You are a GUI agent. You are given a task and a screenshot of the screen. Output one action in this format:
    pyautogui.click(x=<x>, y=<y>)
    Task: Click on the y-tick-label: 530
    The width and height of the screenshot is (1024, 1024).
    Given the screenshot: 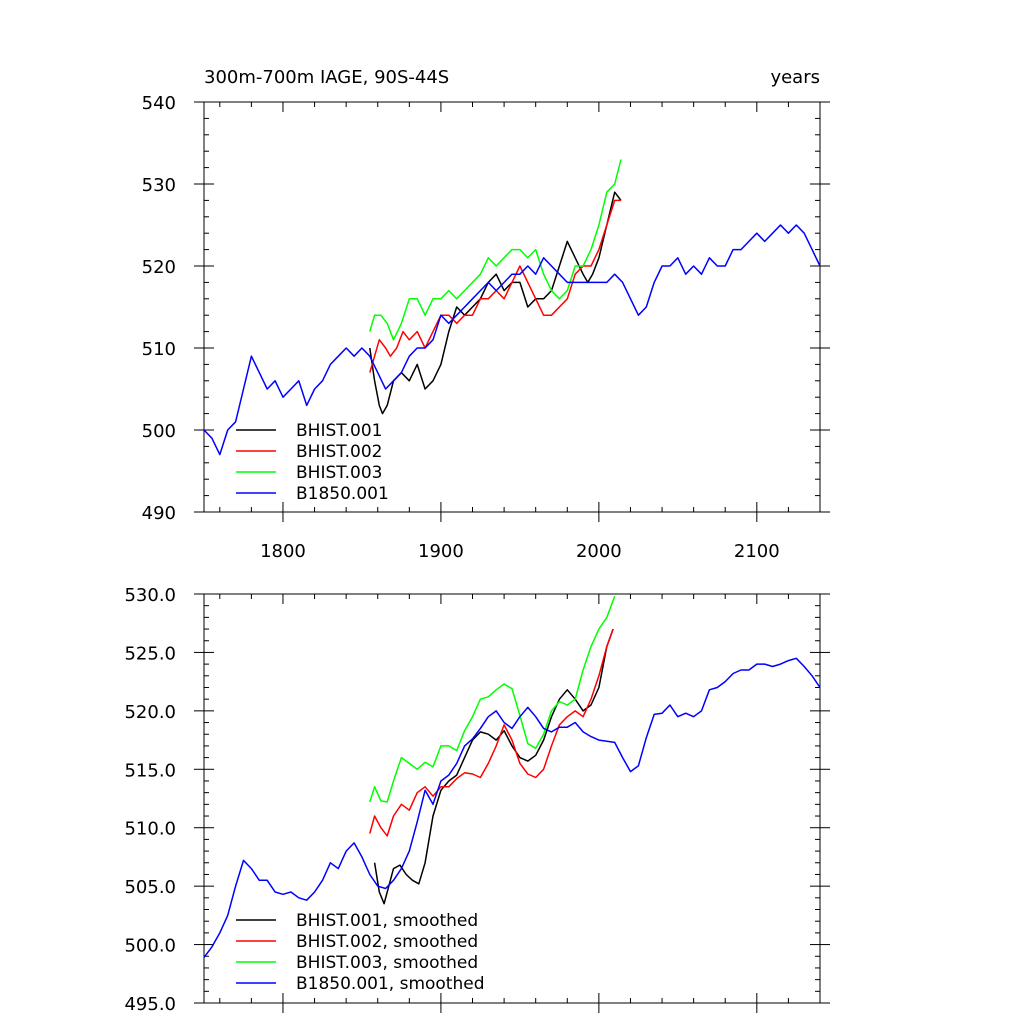 What is the action you would take?
    pyautogui.click(x=159, y=185)
    